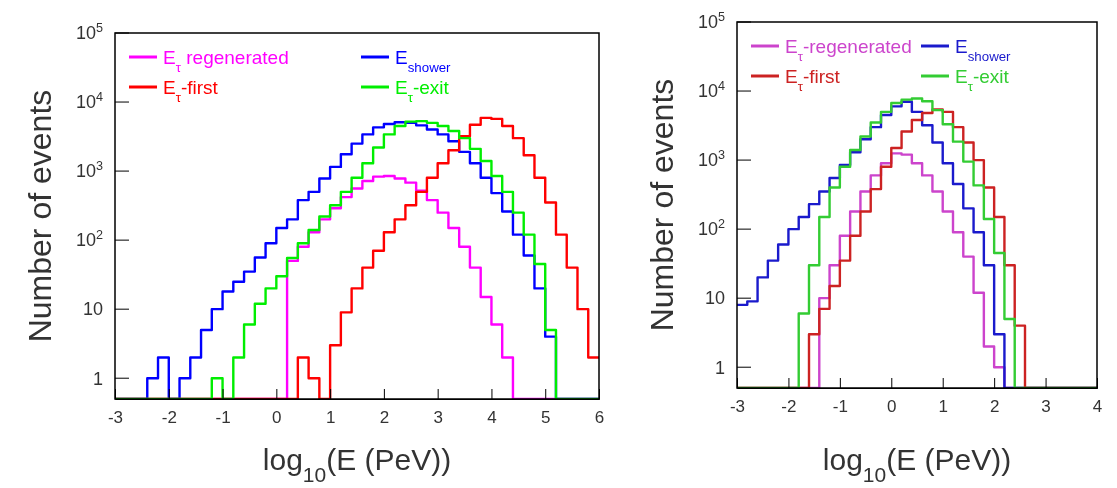  Describe the element at coordinates (848, 50) in the screenshot. I see `legend-label: E$_{τ}$-regenerated` at that location.